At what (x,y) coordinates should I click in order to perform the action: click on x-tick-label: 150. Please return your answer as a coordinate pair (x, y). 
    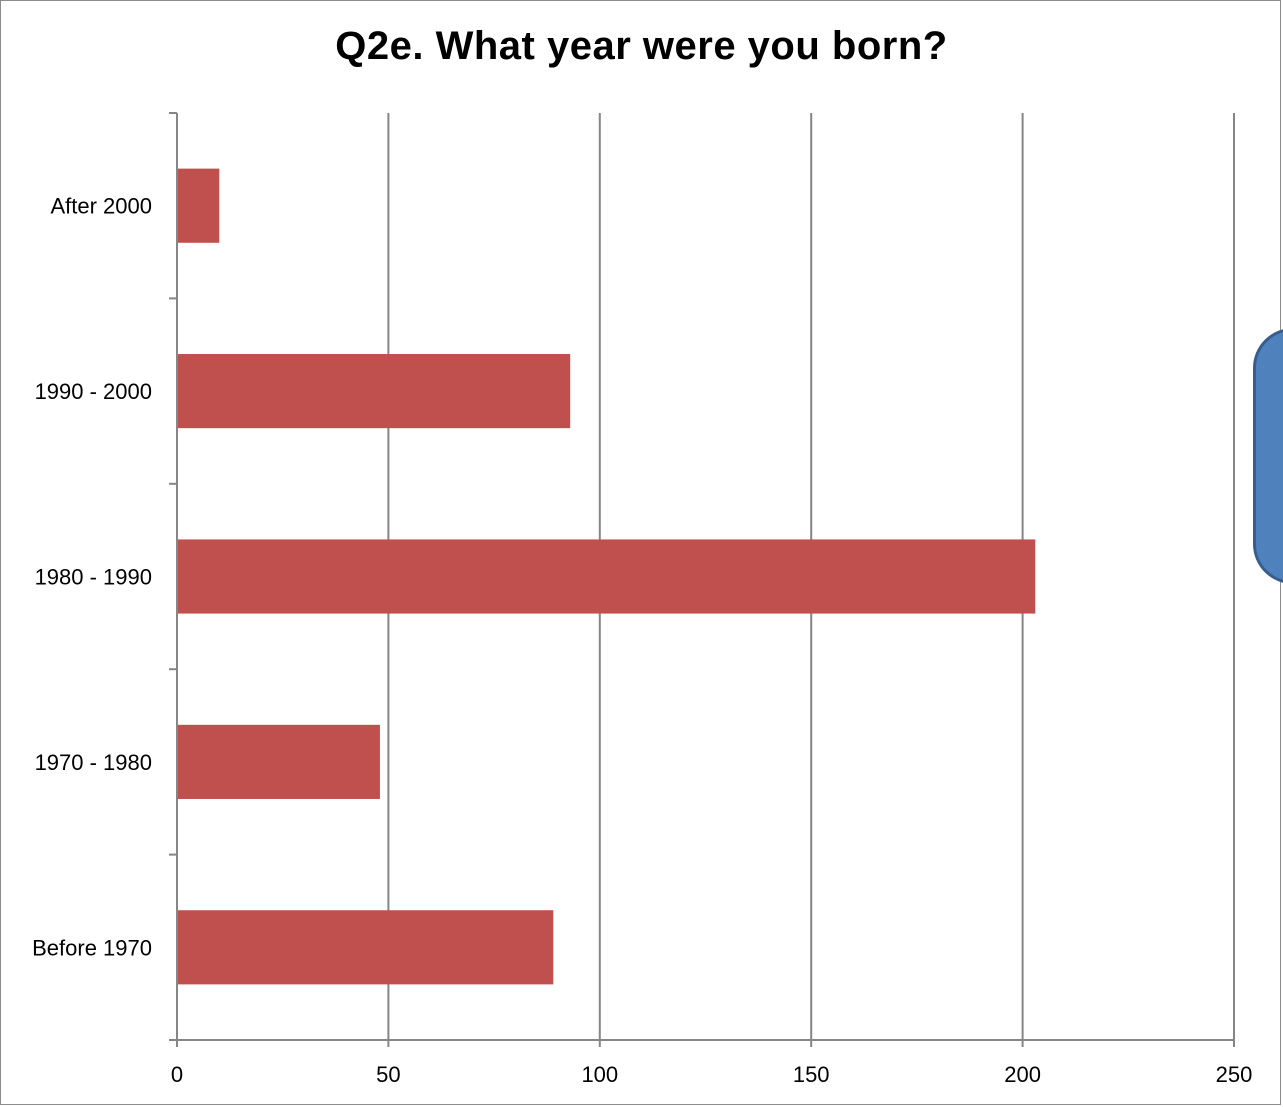
    Looking at the image, I should click on (811, 1074).